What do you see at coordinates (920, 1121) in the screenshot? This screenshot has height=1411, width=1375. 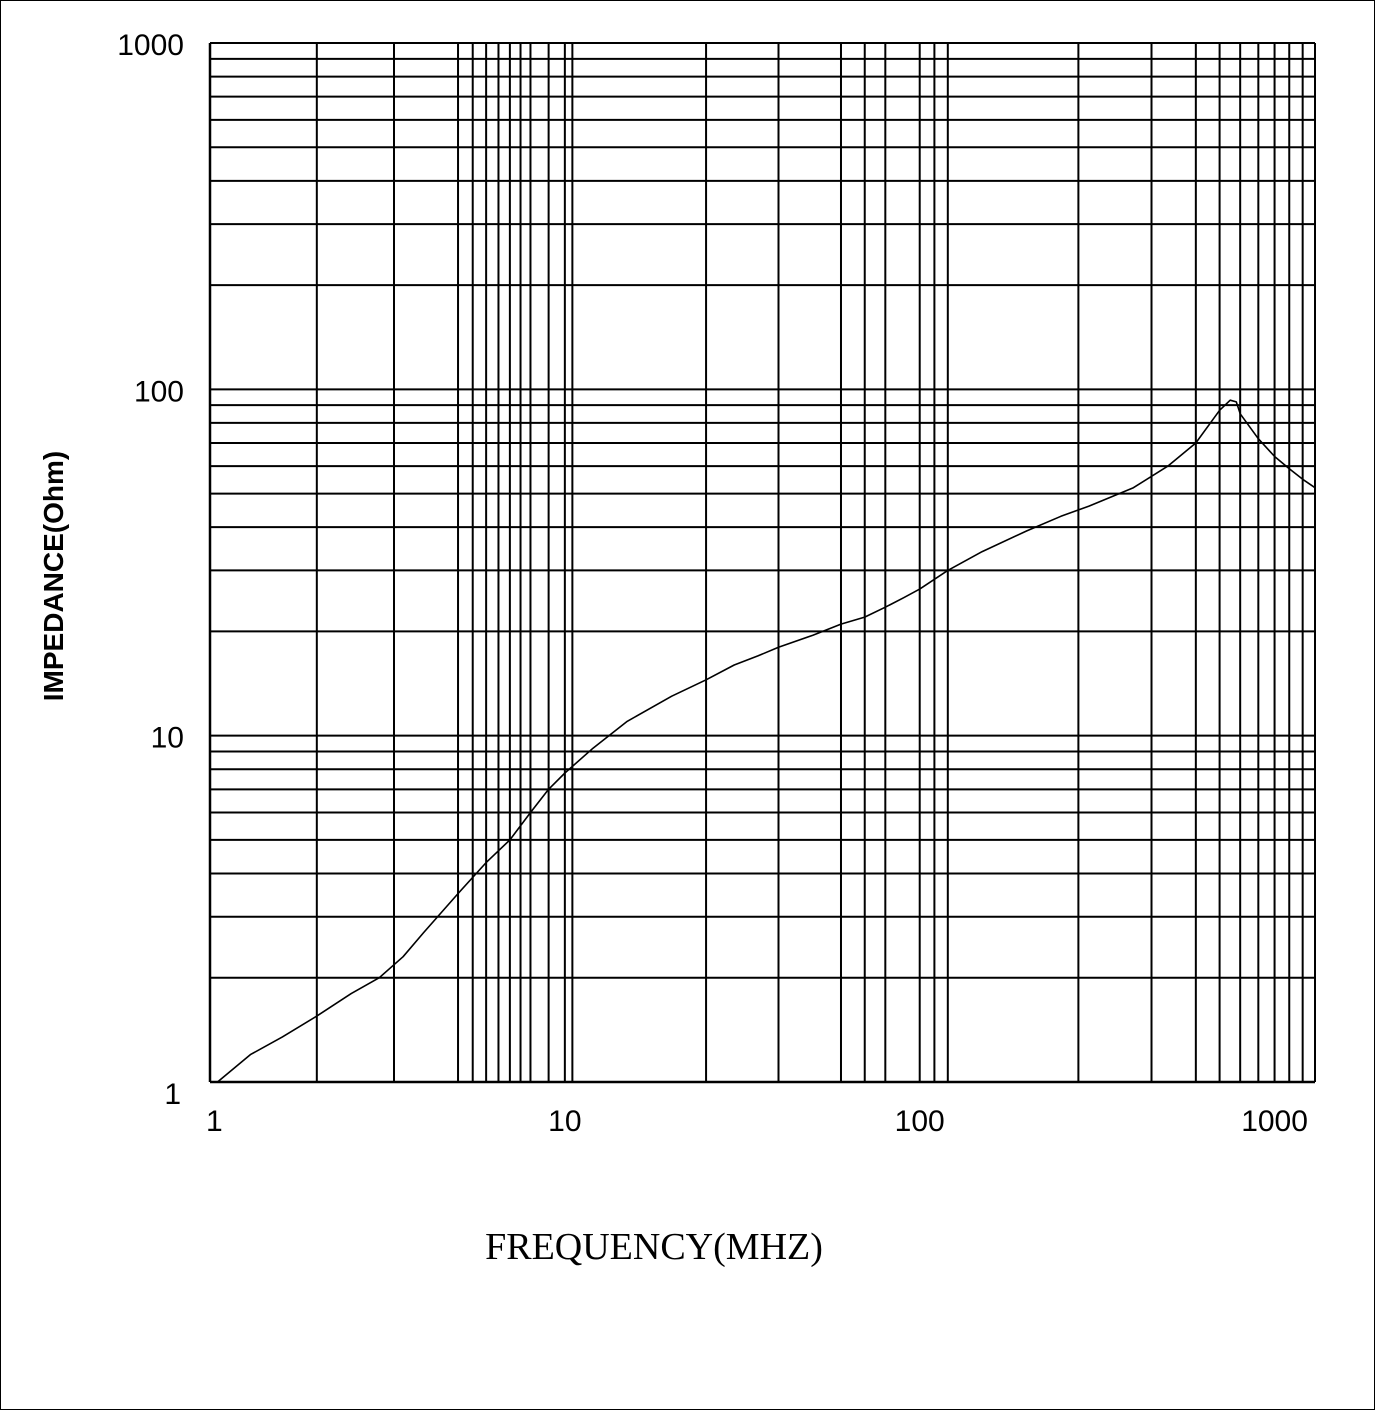 I see `x-tick-label: 100` at bounding box center [920, 1121].